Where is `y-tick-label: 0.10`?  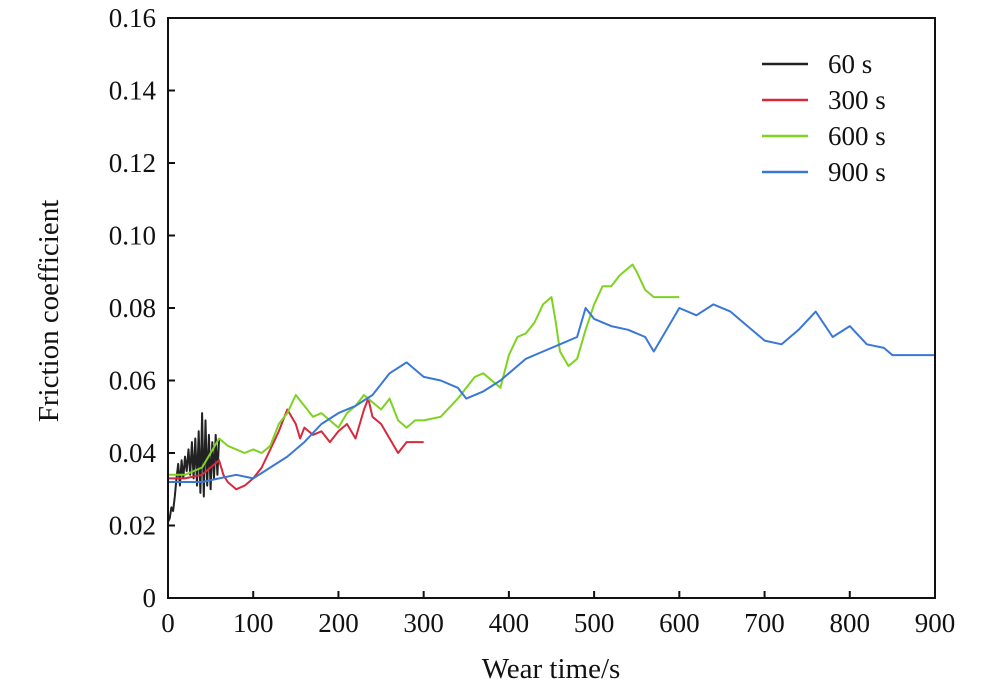 y-tick-label: 0.10 is located at coordinates (132, 236).